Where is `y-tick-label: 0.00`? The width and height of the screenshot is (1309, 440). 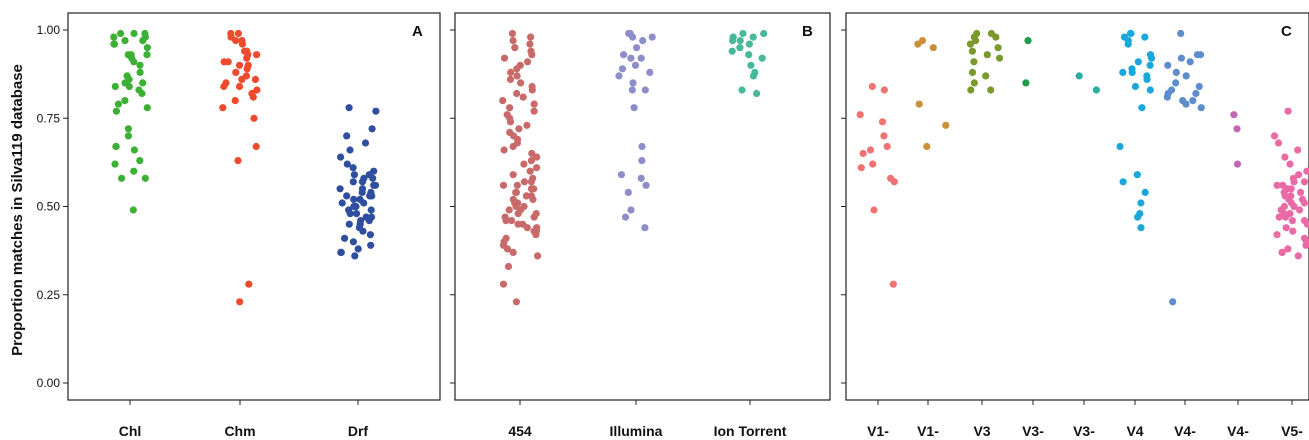 y-tick-label: 0.00 is located at coordinates (49, 383).